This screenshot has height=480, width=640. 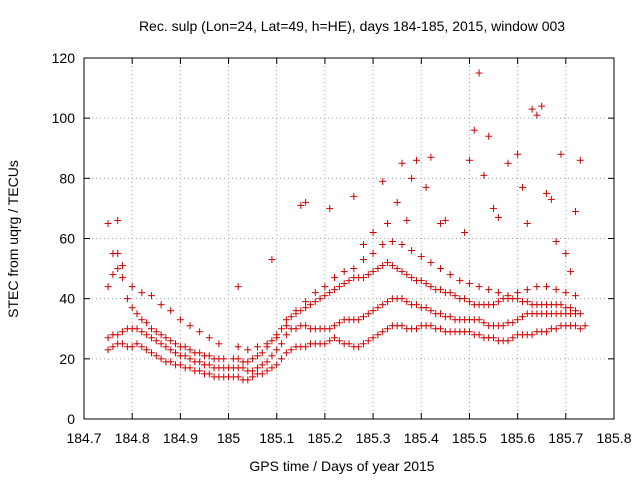 What do you see at coordinates (517, 438) in the screenshot?
I see `x-tick-label: 185.6` at bounding box center [517, 438].